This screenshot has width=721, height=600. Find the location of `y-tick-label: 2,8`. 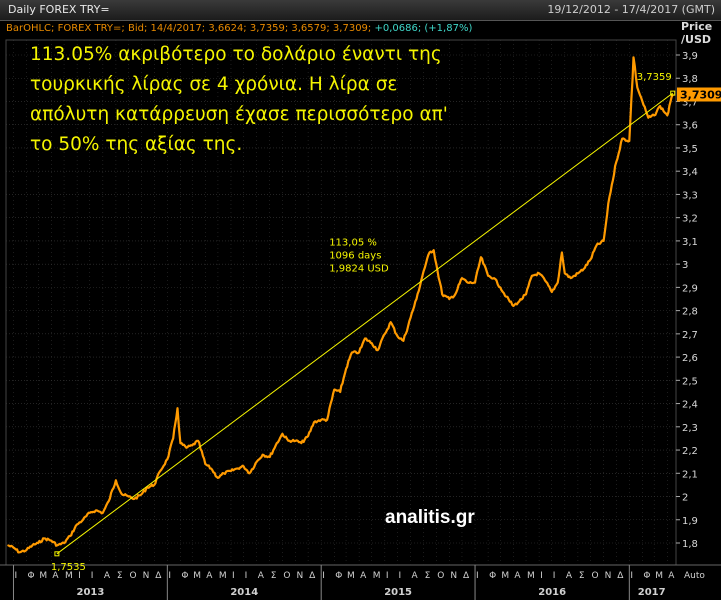

y-tick-label: 2,8 is located at coordinates (690, 312).